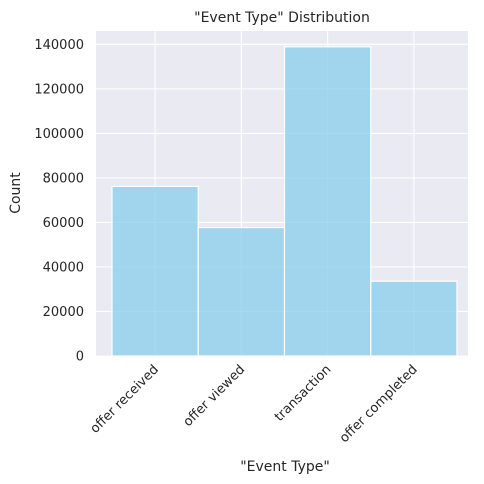 Image resolution: width=484 pixels, height=484 pixels. I want to click on x-tick-label: offer received, so click(125, 399).